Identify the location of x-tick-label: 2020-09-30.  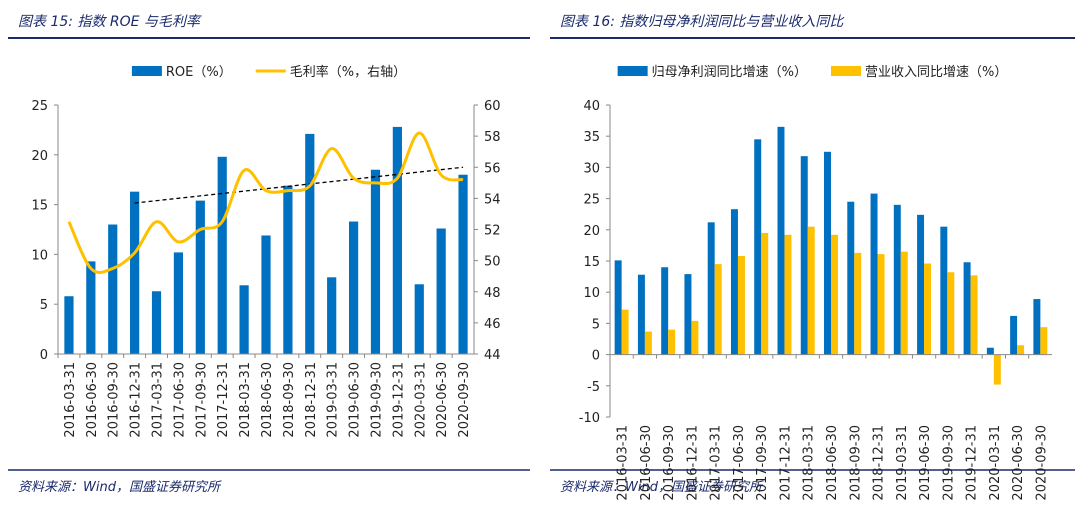
(1041, 463).